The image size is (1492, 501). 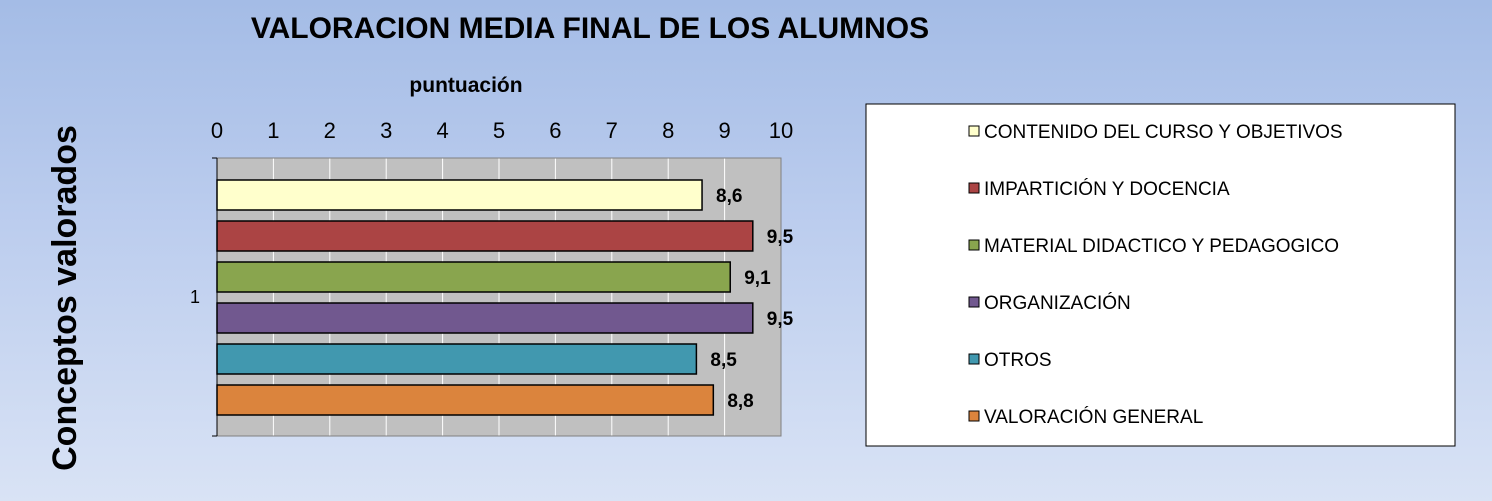 I want to click on category-label: 1, so click(x=195, y=297).